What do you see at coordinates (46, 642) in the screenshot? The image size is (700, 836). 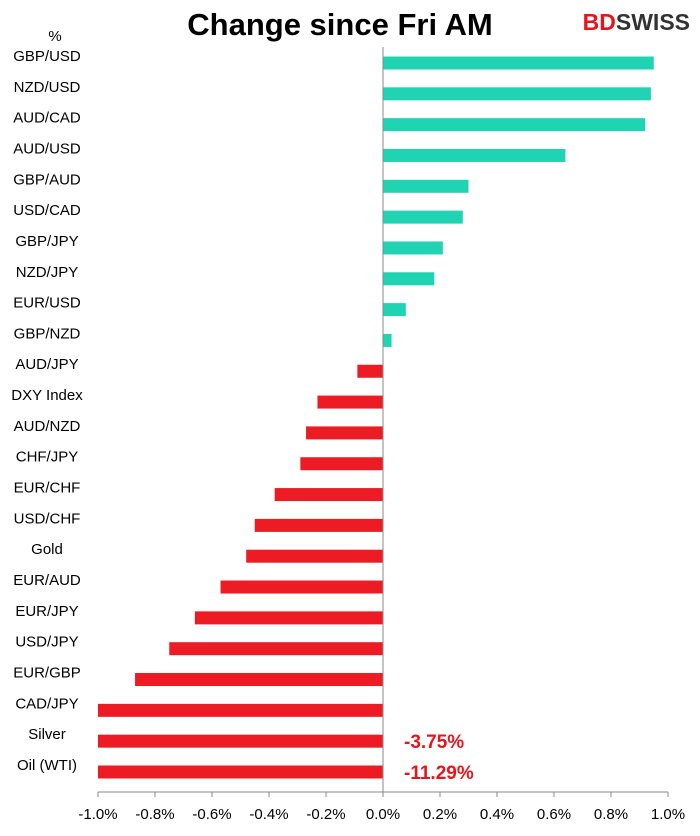 I see `category-label: USD/JPY` at bounding box center [46, 642].